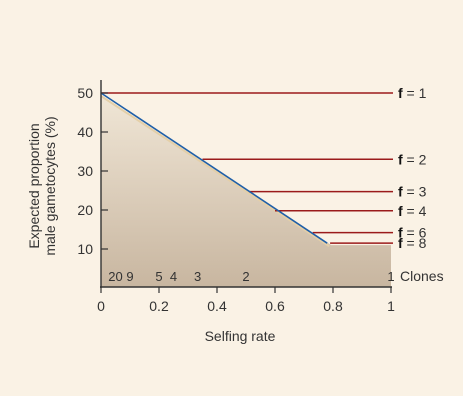  I want to click on f-line-label: f = 3, so click(412, 192).